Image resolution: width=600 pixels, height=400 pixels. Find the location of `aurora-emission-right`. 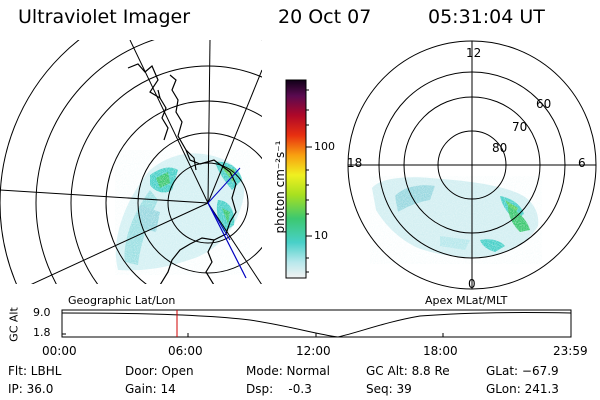

aurora-emission-right is located at coordinates (456, 220).